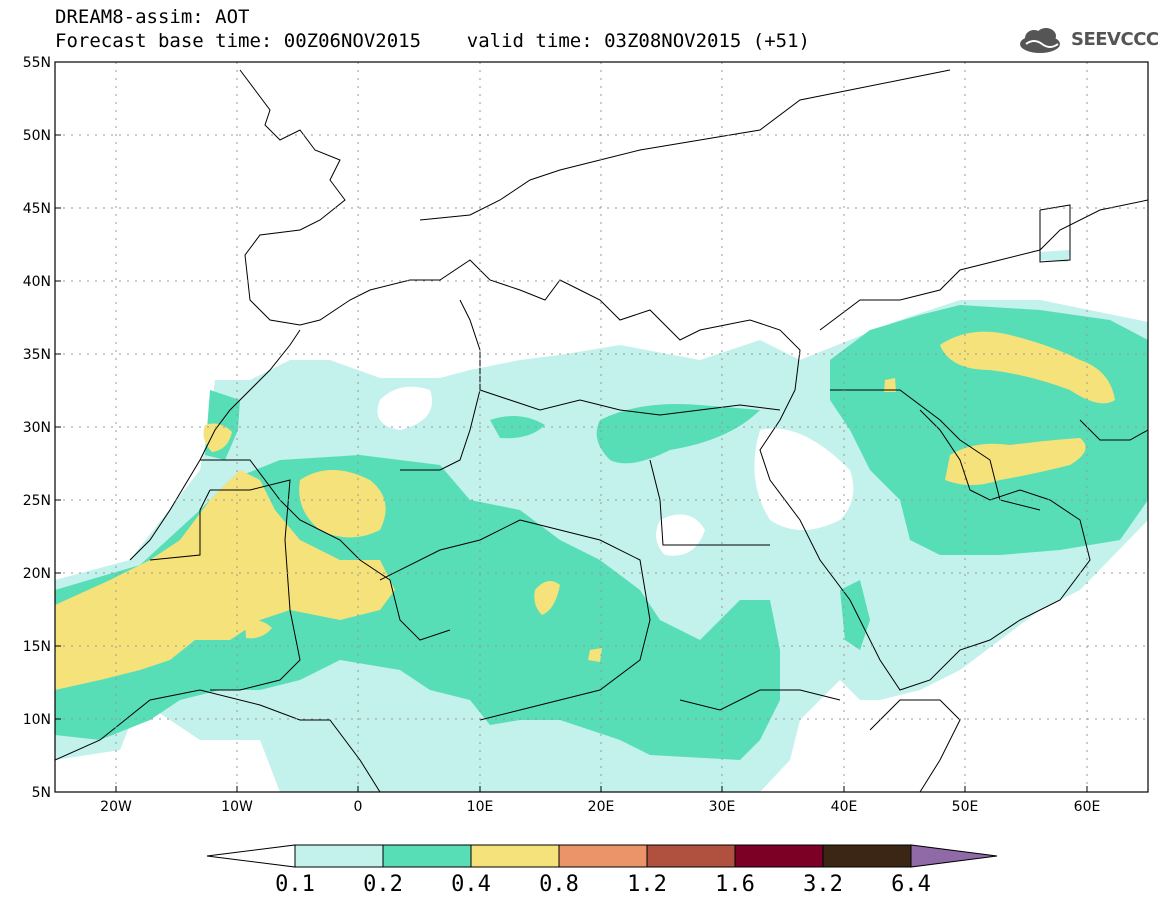 This screenshot has width=1165, height=905. I want to click on lat-label: 40N, so click(37, 282).